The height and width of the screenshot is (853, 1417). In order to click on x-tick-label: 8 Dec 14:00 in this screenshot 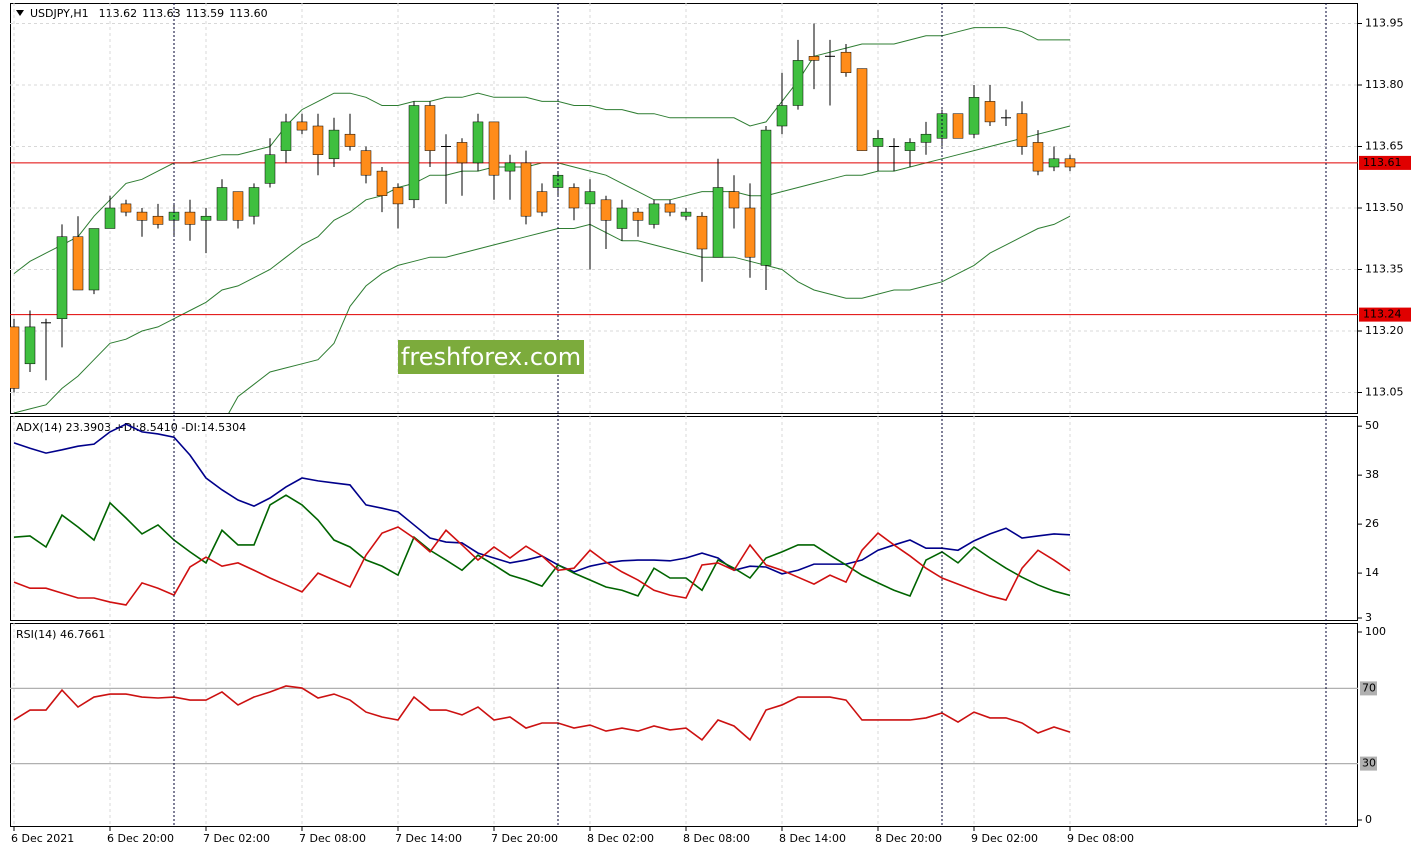, I will do `click(812, 838)`.